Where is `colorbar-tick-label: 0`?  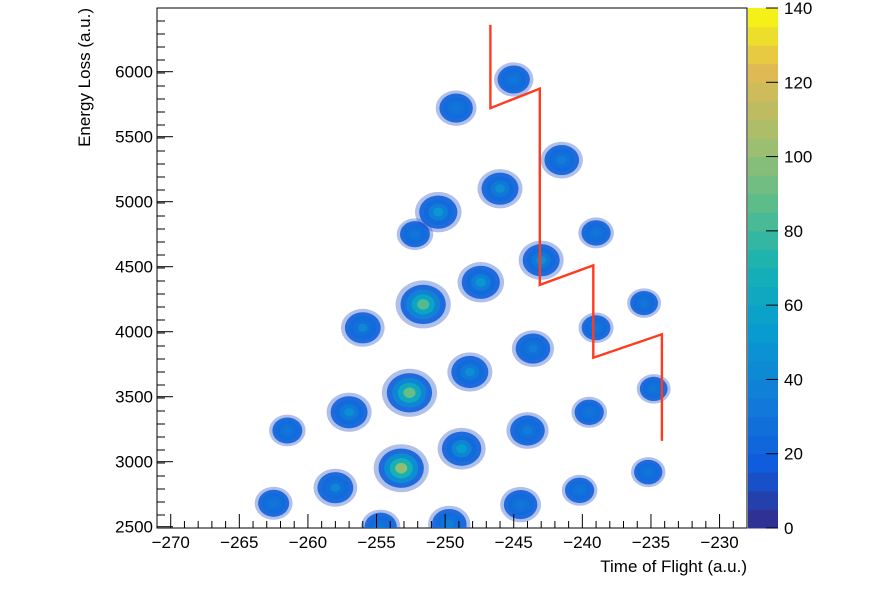 colorbar-tick-label: 0 is located at coordinates (788, 528).